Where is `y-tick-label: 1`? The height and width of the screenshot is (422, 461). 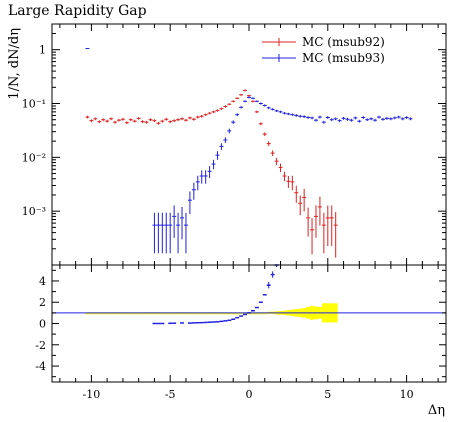
y-tick-label: 1 is located at coordinates (42, 50).